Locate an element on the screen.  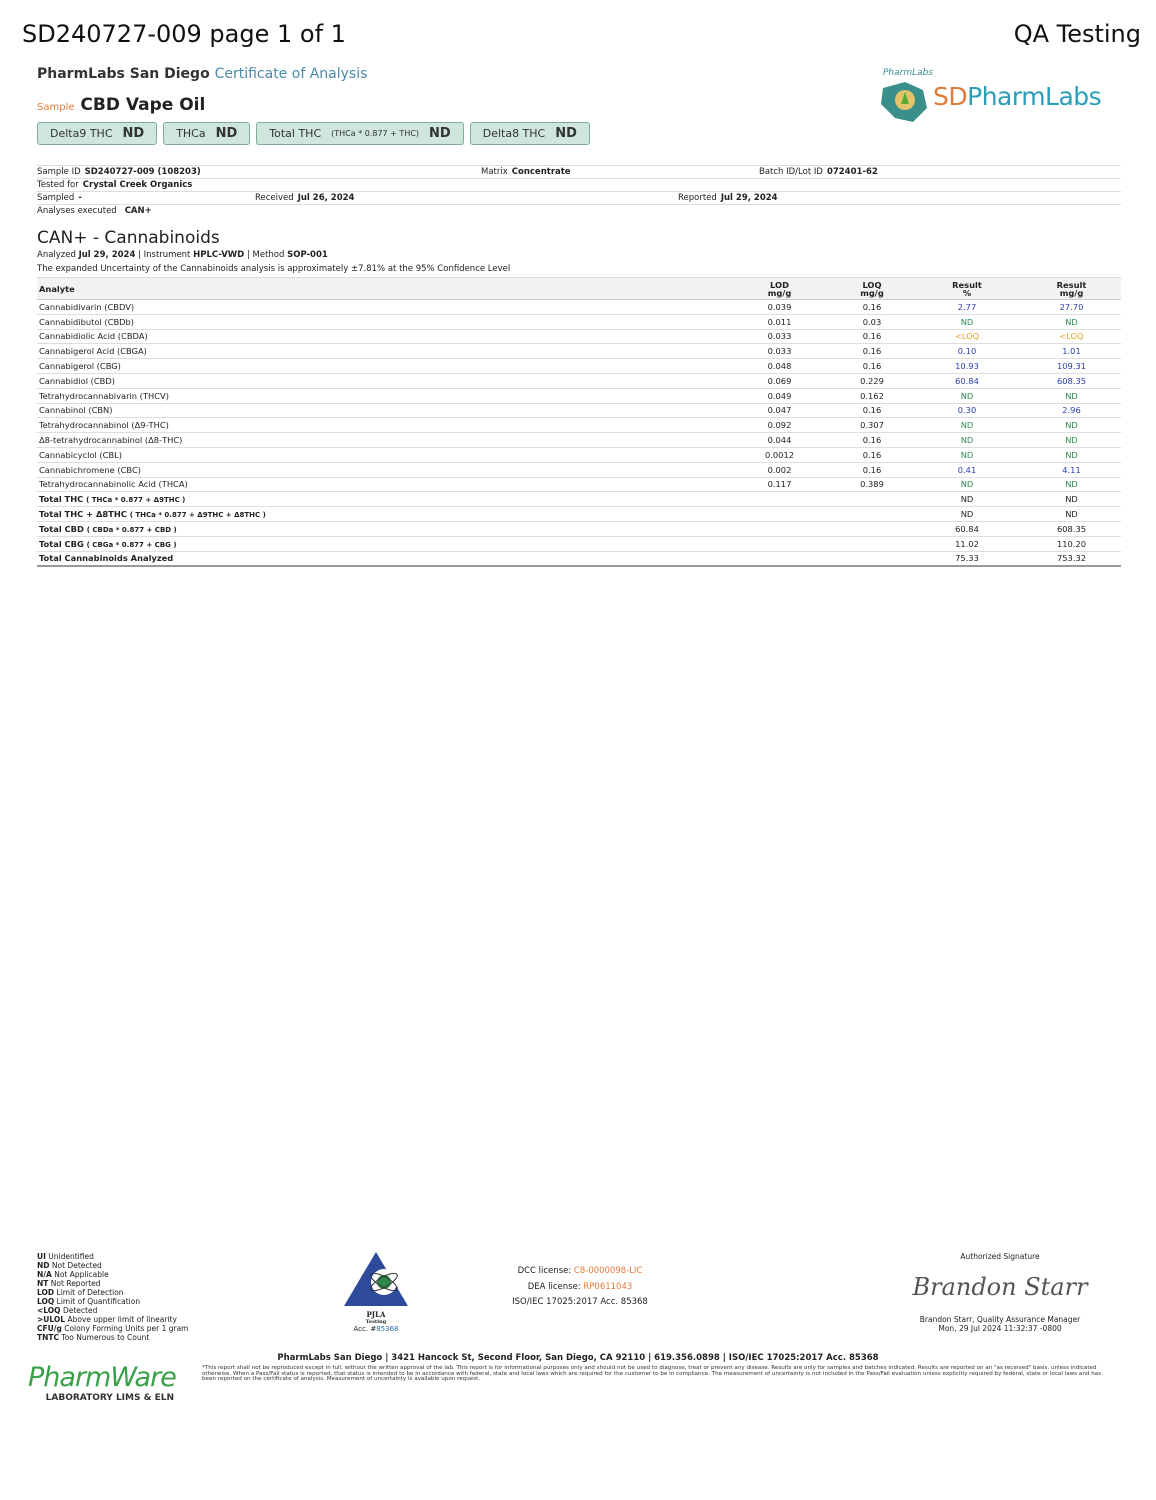
report-title: SD240727-009 page 1 of 1 is located at coordinates (184, 34).